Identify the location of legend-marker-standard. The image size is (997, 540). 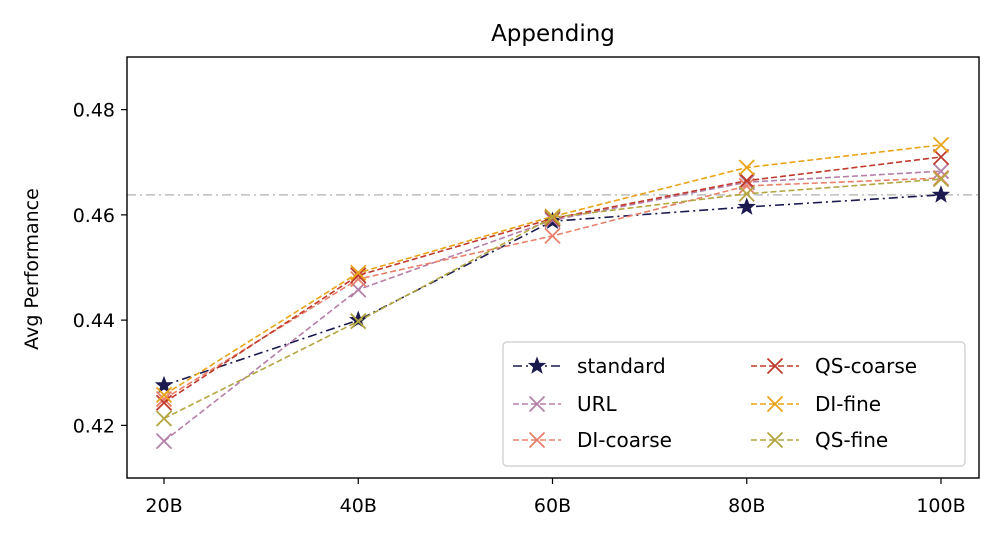
(537, 365).